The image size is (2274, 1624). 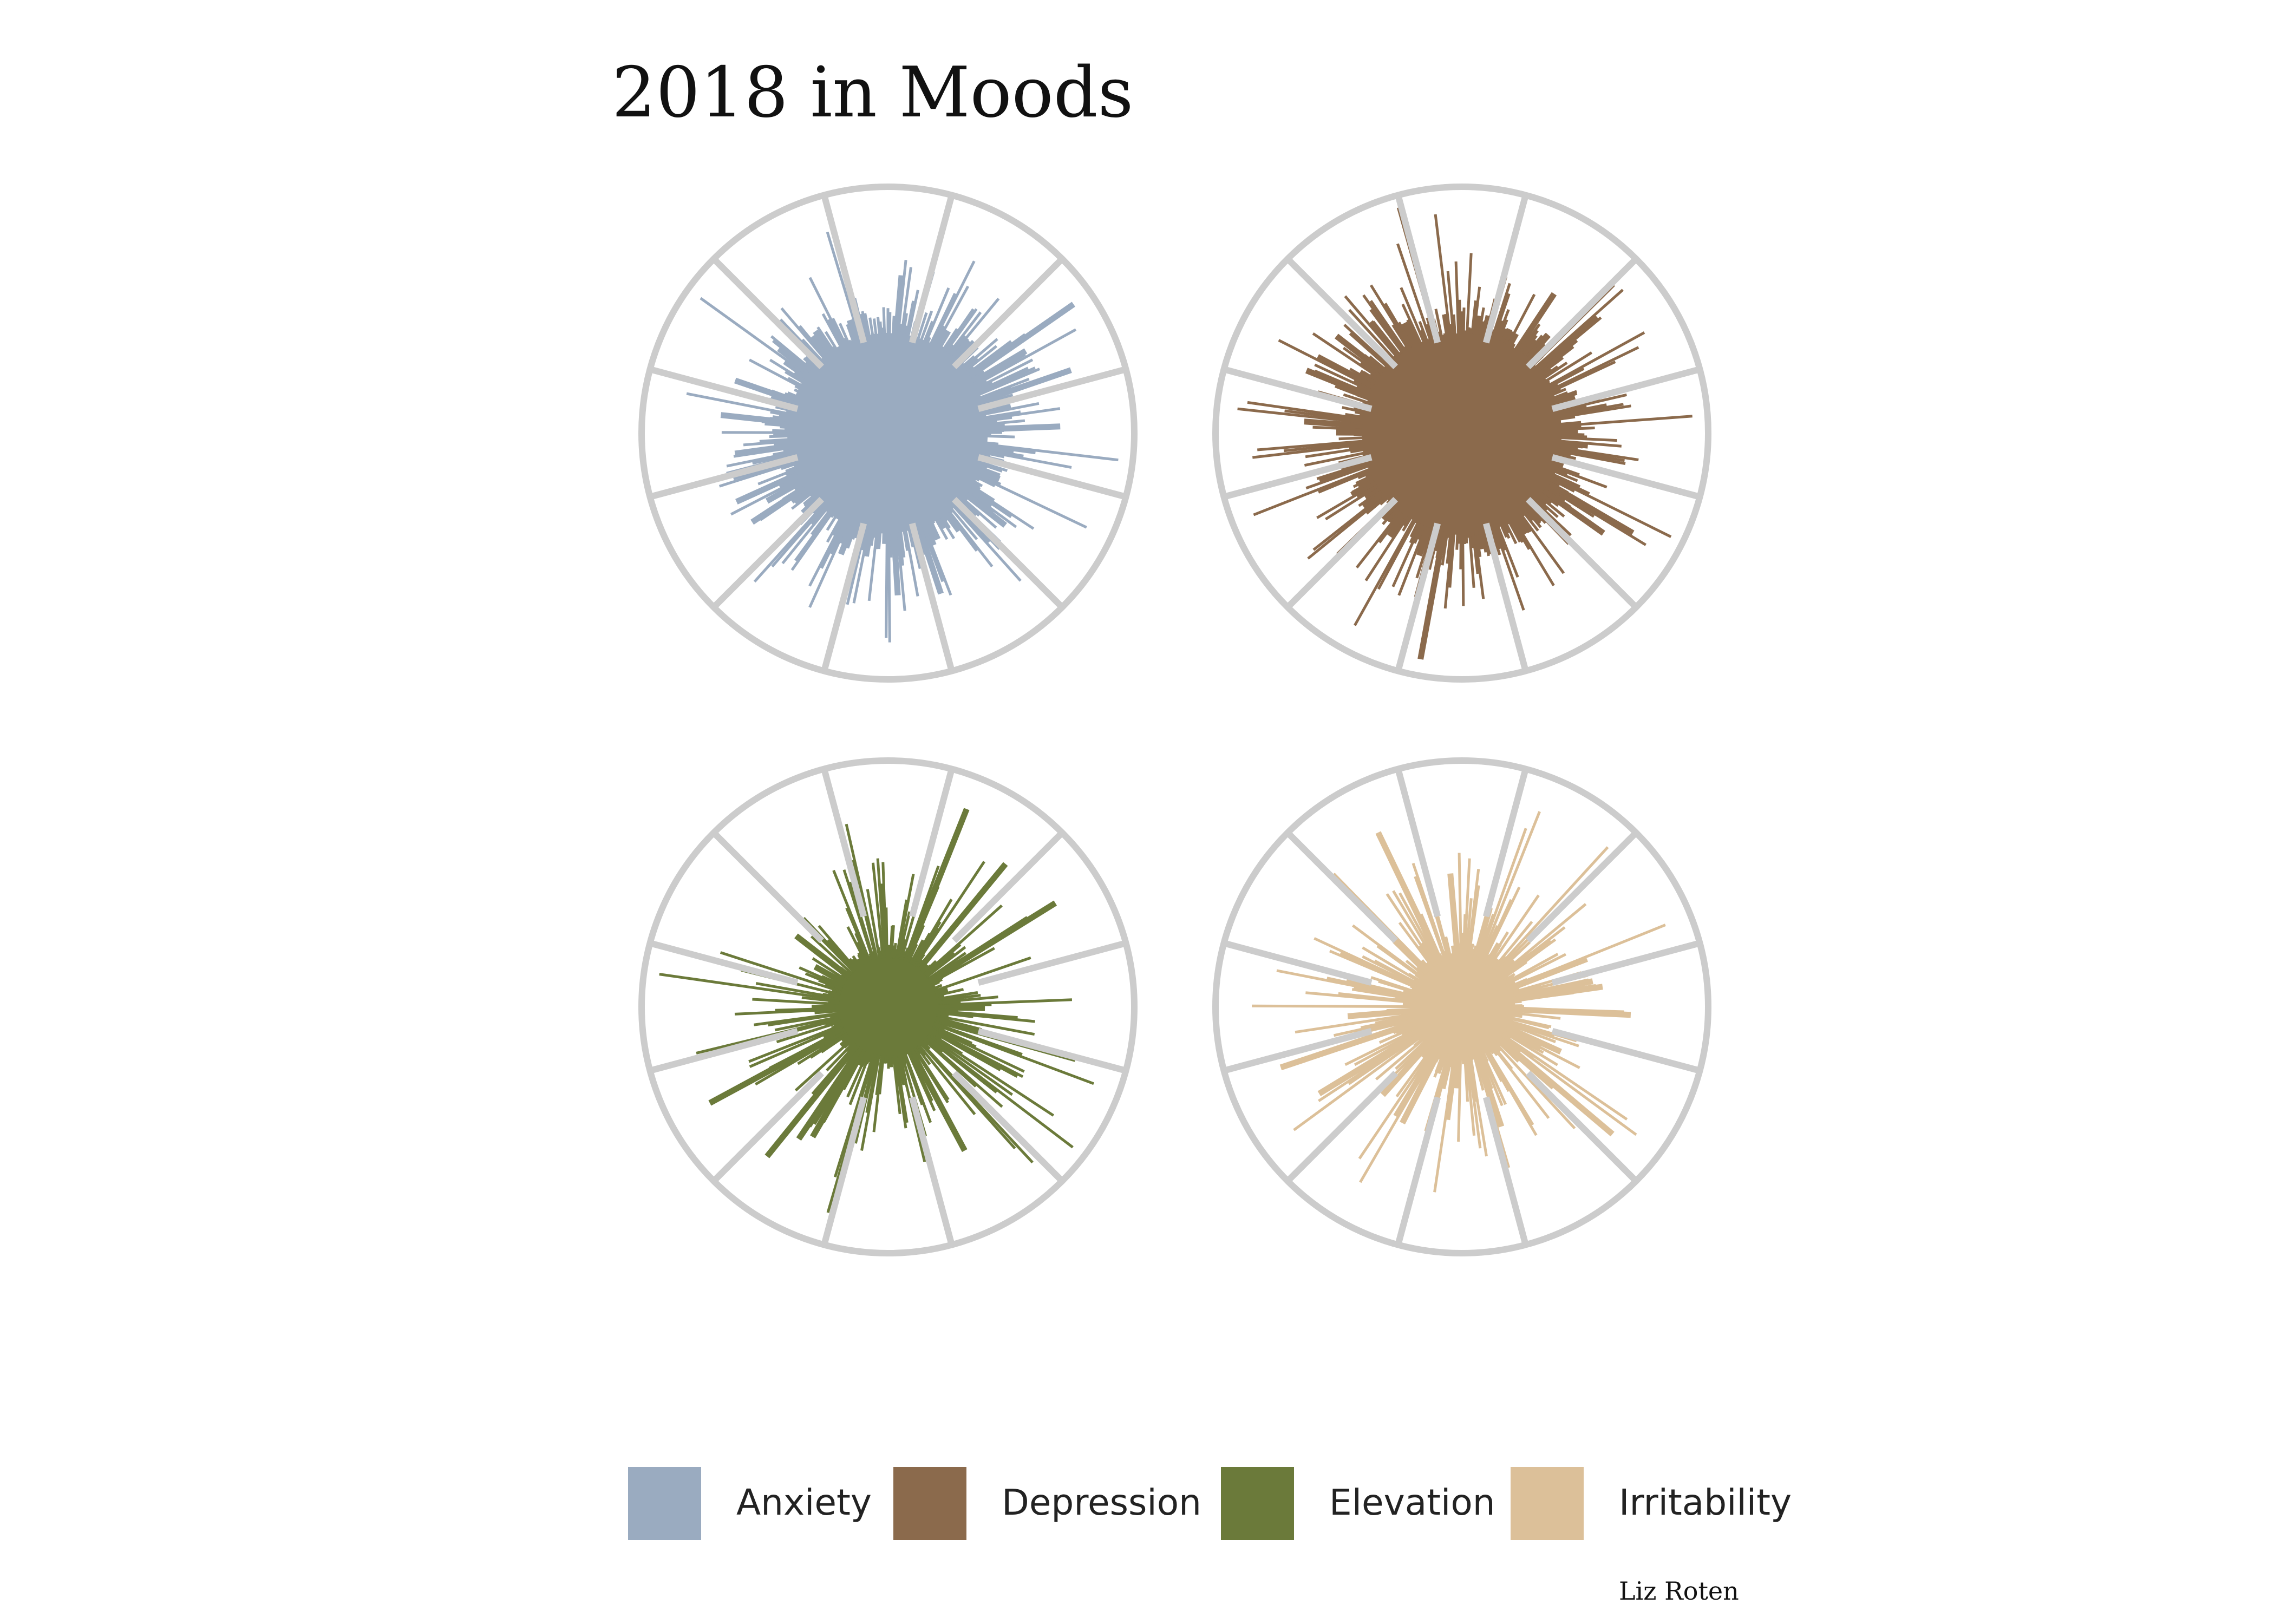 What do you see at coordinates (1210, 1503) in the screenshot?
I see `legend: Anxiety Depression Elevation Irritability` at bounding box center [1210, 1503].